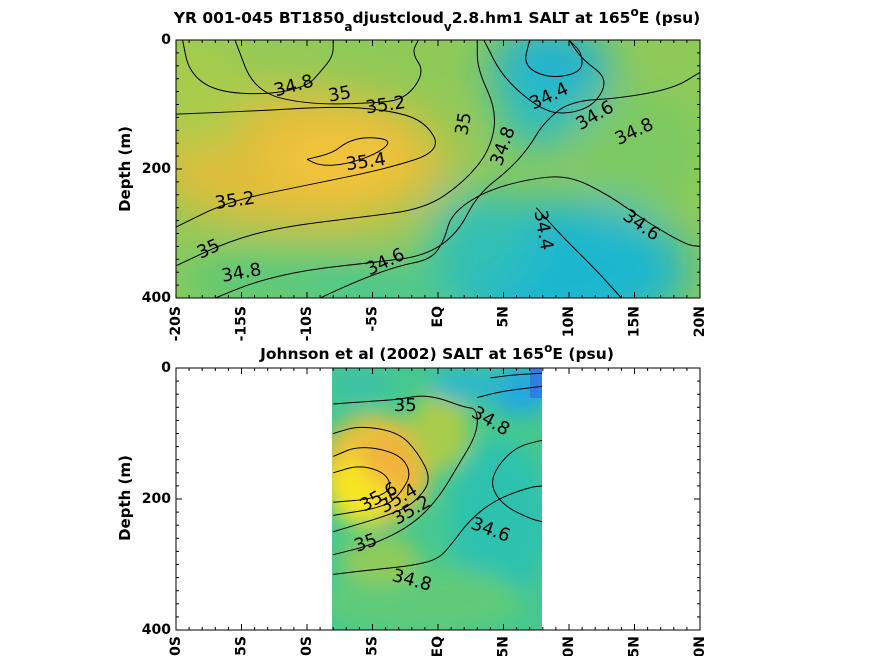  What do you see at coordinates (156, 169) in the screenshot?
I see `top-y-tick-label: 200` at bounding box center [156, 169].